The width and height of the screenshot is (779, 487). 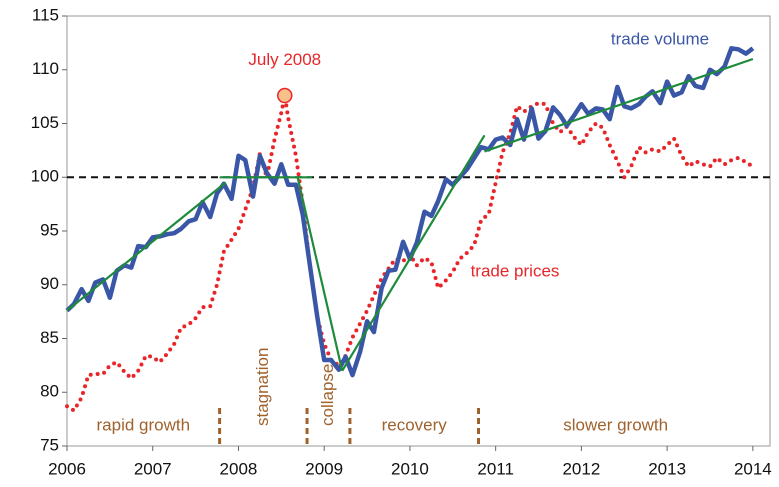 What do you see at coordinates (581, 468) in the screenshot?
I see `x-tick-label: 2012` at bounding box center [581, 468].